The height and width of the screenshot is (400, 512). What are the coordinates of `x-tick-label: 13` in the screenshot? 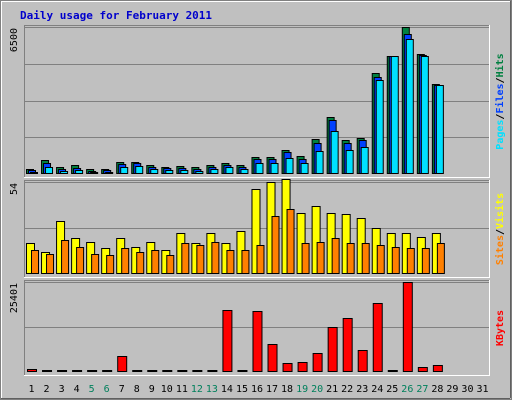 It's located at (212, 389).